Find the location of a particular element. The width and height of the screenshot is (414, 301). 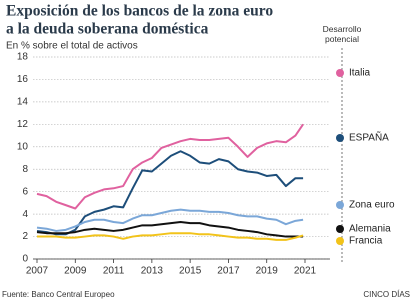

y-tick-label: 10 is located at coordinates (23, 146).